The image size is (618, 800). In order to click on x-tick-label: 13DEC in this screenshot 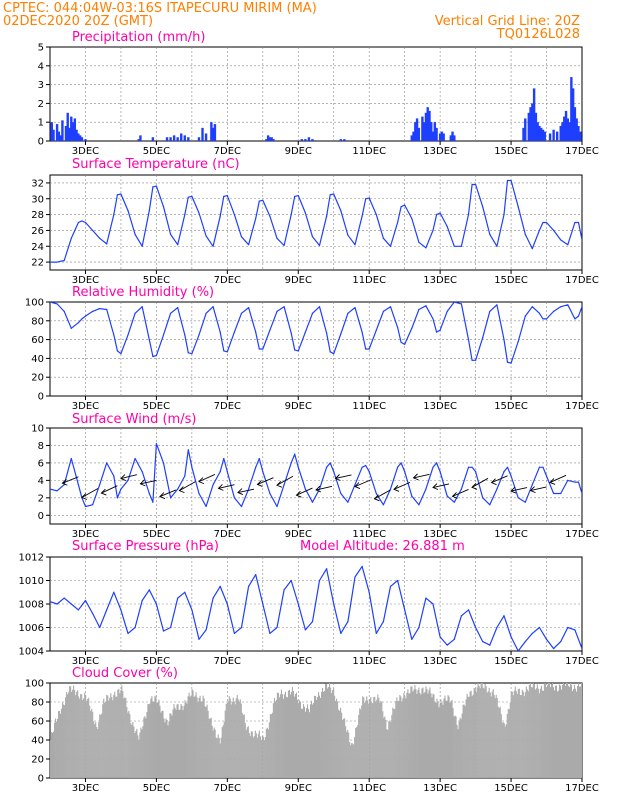, I will do `click(440, 788)`.